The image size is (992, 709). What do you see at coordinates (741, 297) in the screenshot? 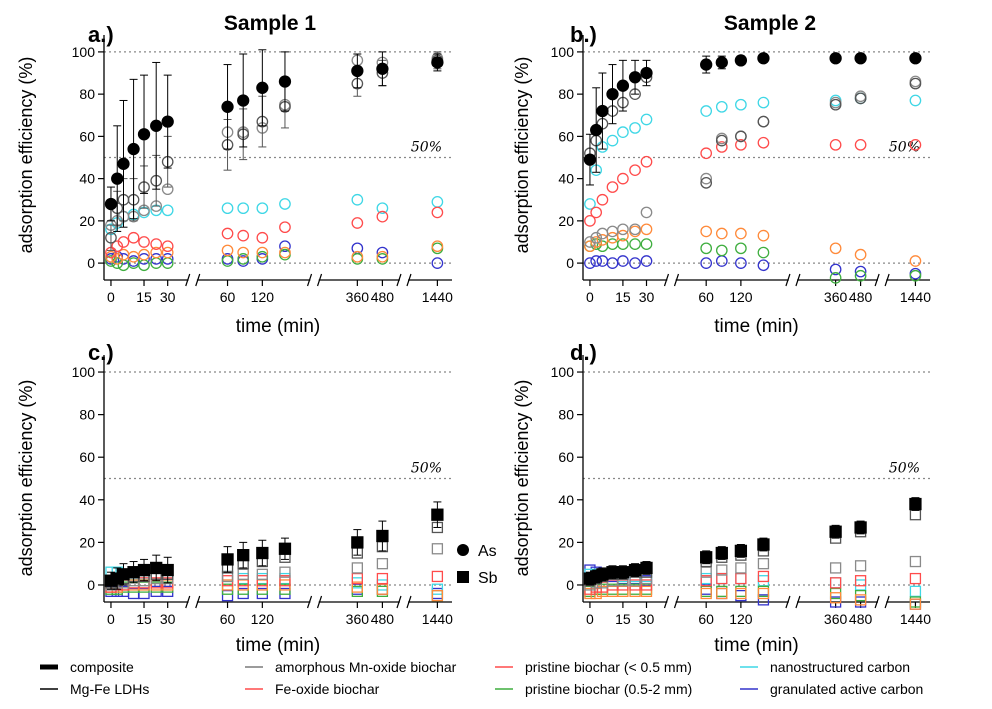
I see `x-tick-label: 120` at bounding box center [741, 297].